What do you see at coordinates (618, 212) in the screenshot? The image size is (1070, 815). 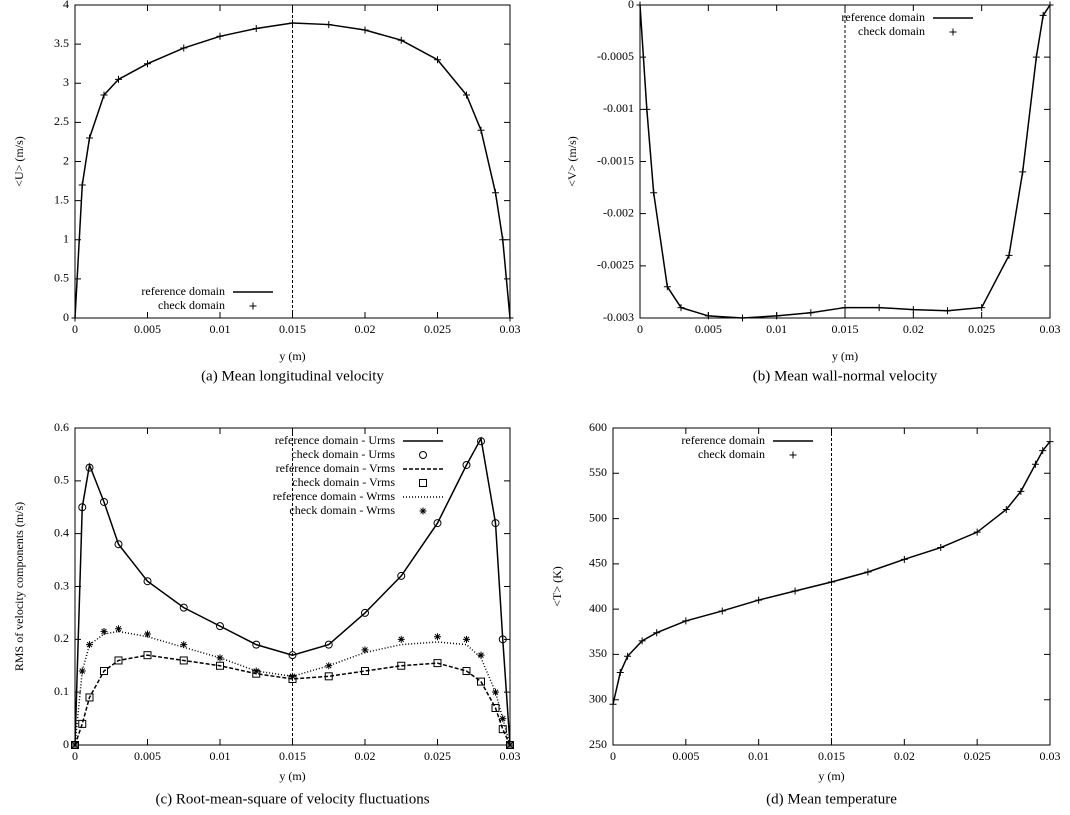 I see `y-tick-label: -0.002` at bounding box center [618, 212].